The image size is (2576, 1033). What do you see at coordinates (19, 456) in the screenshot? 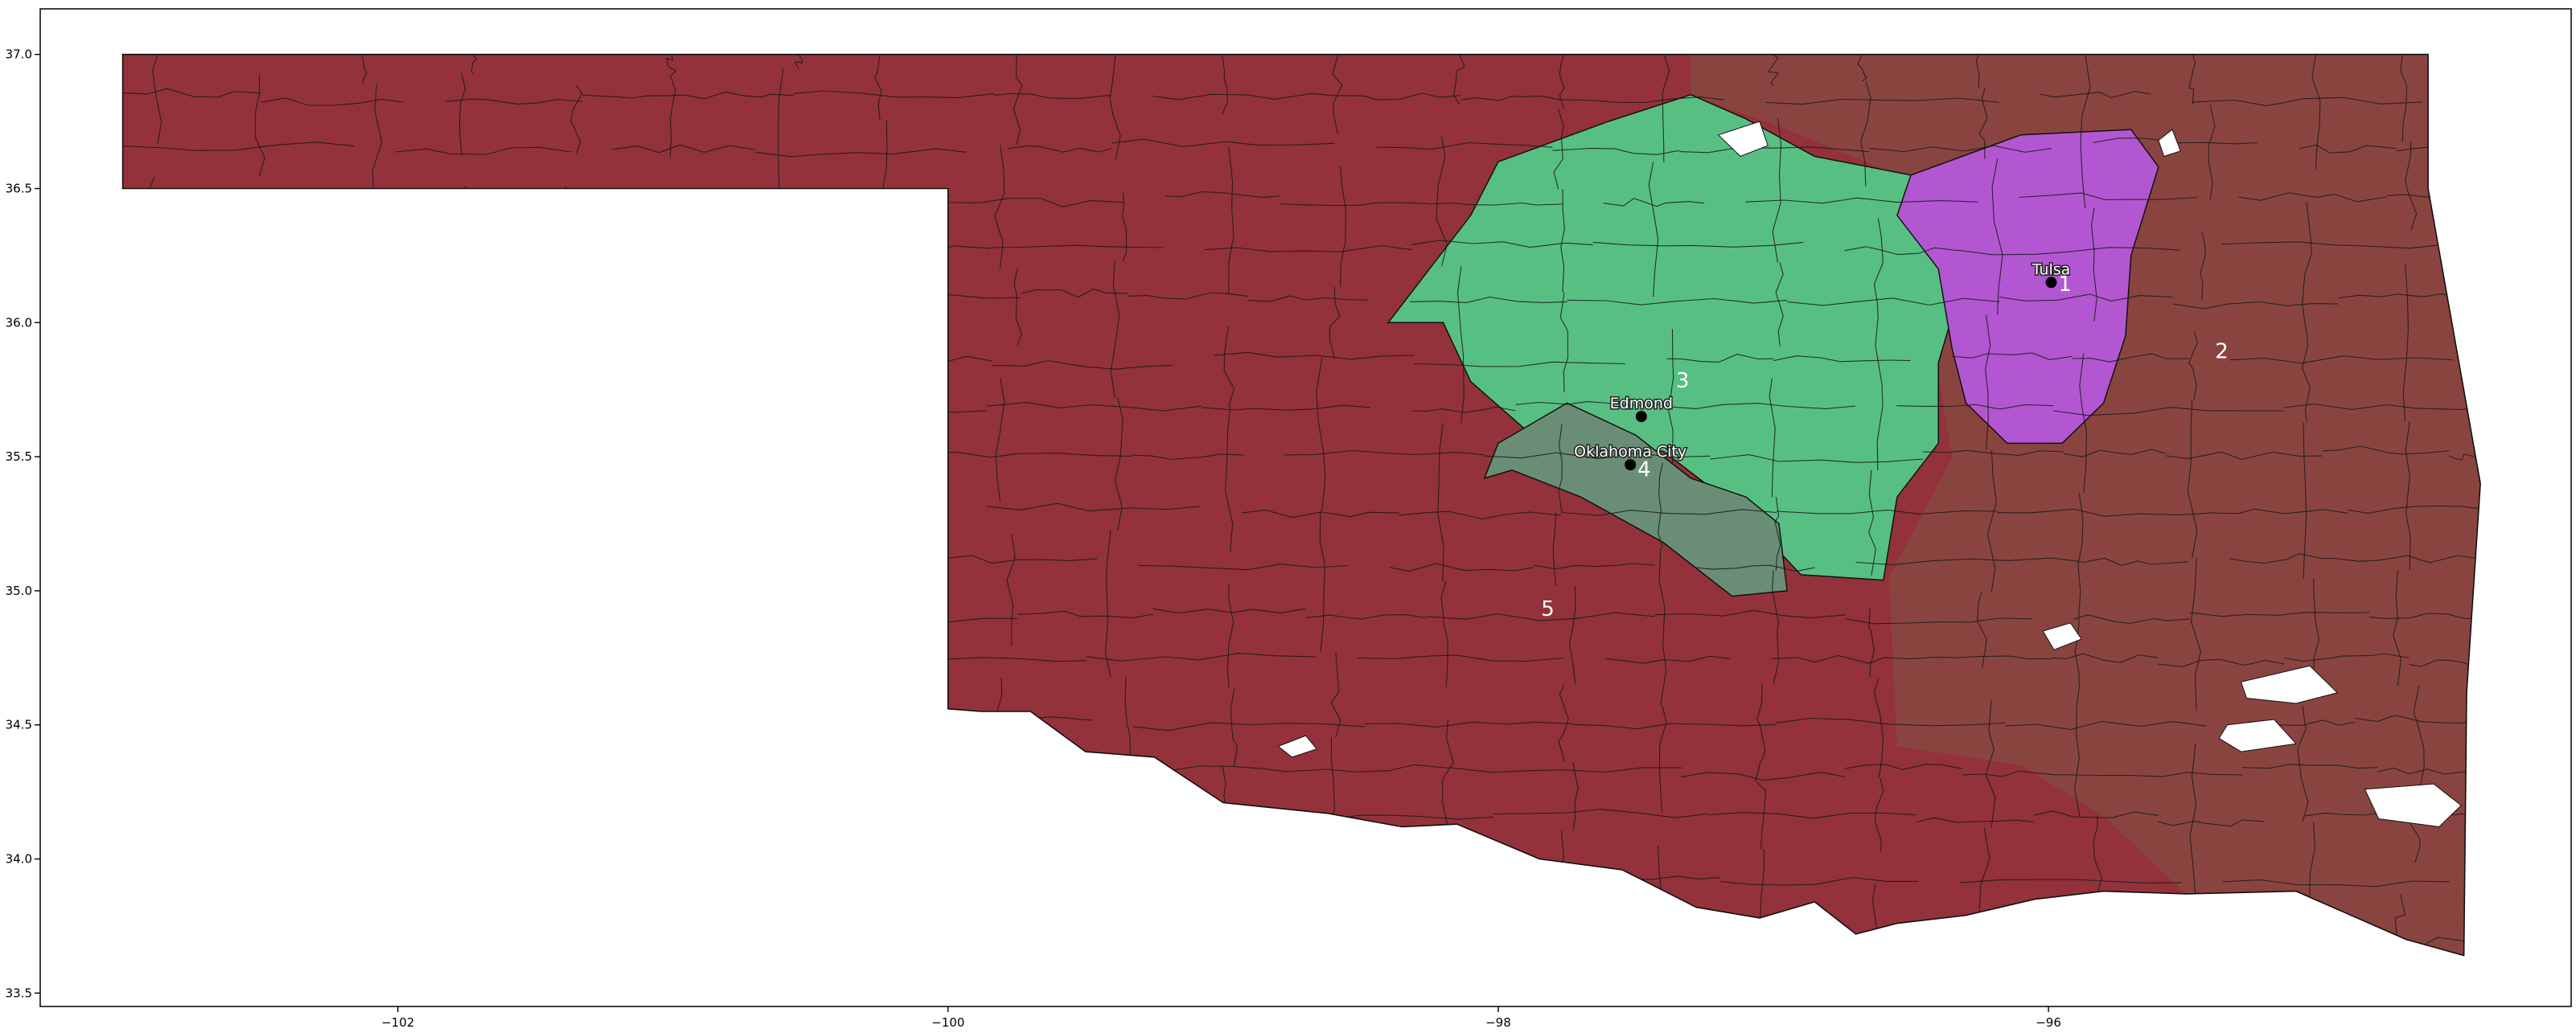
I see `y-tick-label: 35.5` at bounding box center [19, 456].